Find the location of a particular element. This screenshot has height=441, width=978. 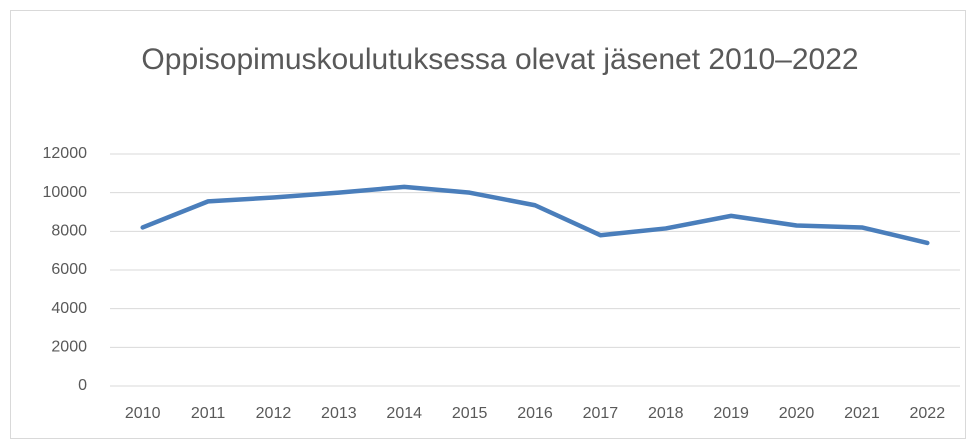

y-tick-label: 2000 is located at coordinates (69, 347).